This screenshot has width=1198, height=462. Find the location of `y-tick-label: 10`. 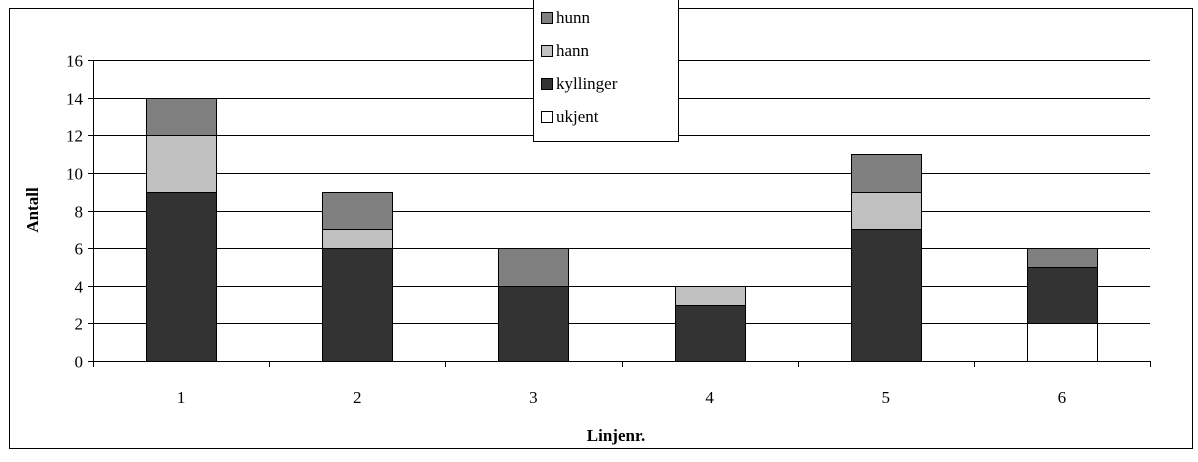

y-tick-label: 10 is located at coordinates (74, 174).